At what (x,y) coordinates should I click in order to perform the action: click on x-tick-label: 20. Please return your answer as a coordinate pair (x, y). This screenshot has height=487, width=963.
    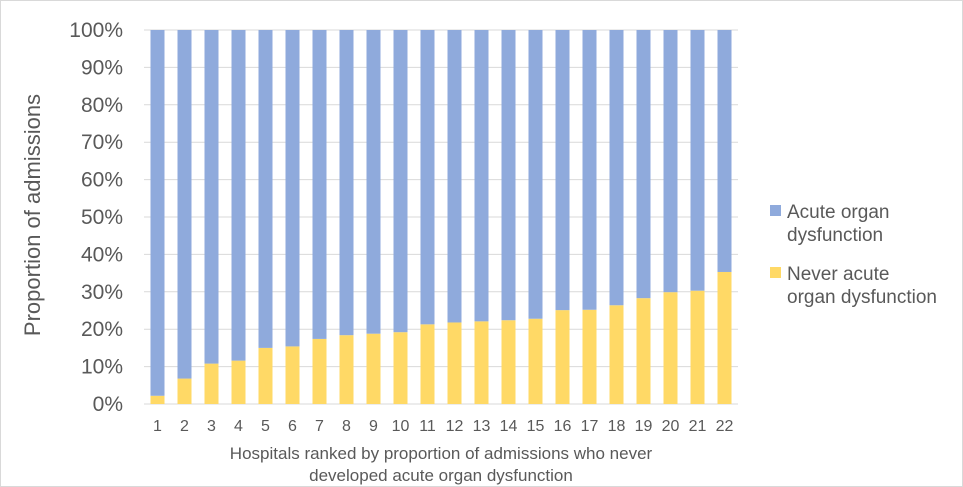
    Looking at the image, I should click on (671, 426).